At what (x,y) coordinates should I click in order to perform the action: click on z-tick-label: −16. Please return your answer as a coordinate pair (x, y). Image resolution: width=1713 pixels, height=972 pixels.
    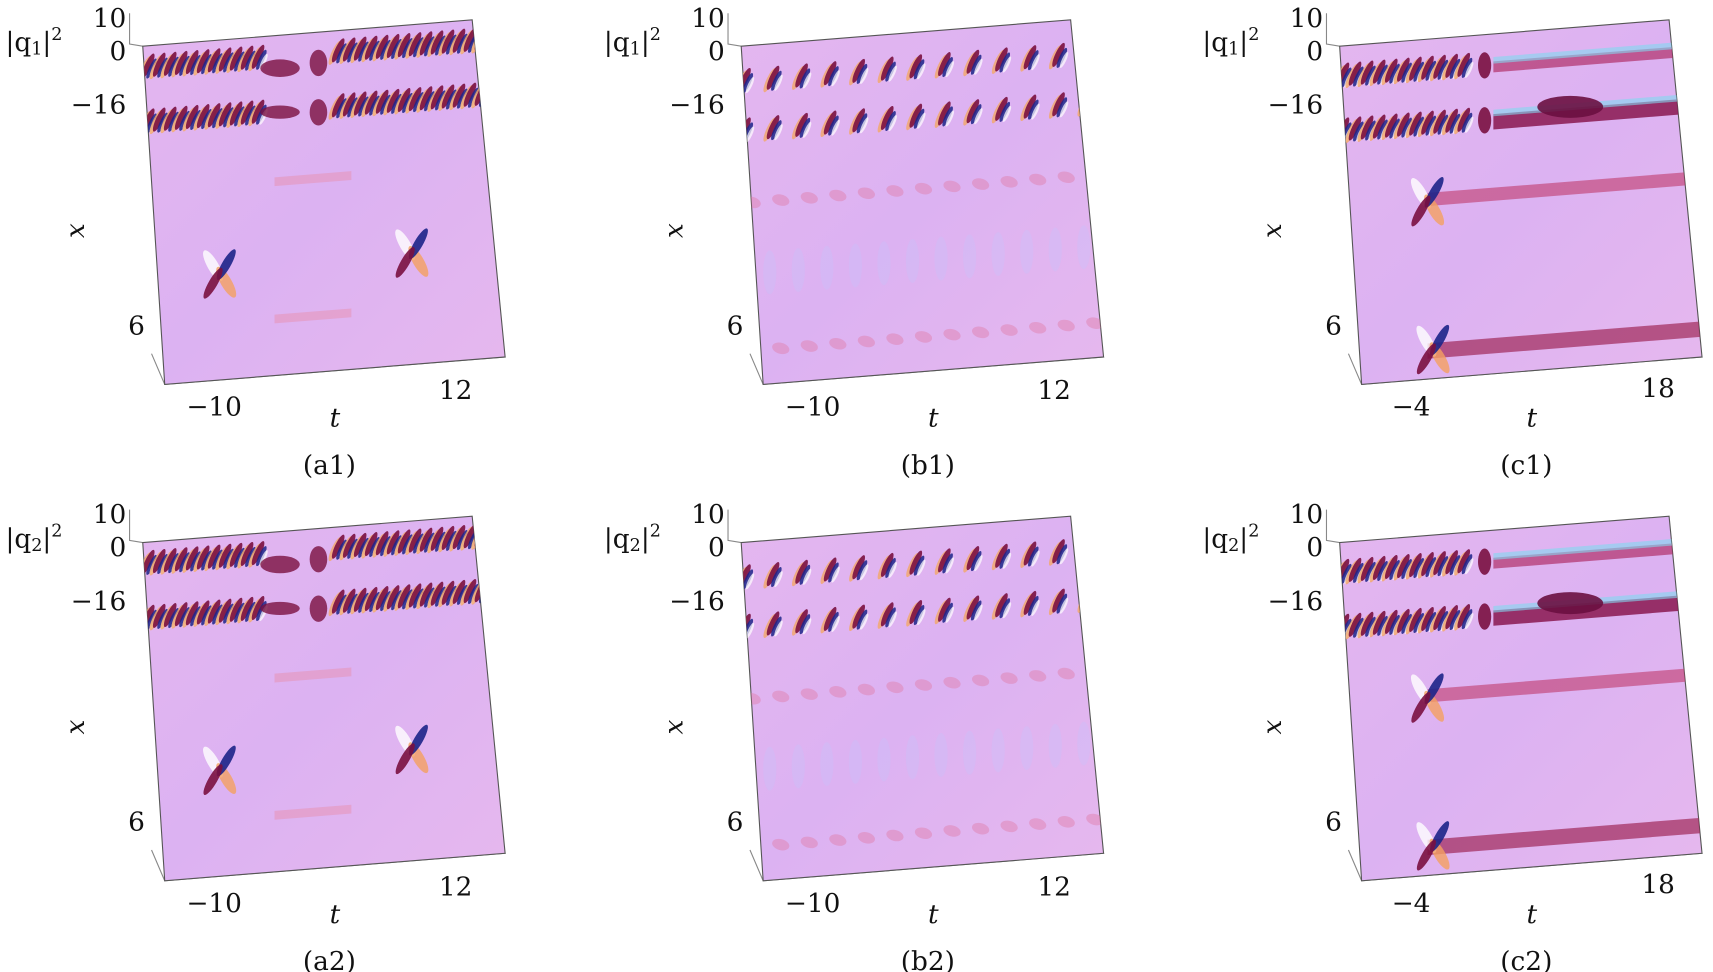
    Looking at the image, I should click on (1296, 602).